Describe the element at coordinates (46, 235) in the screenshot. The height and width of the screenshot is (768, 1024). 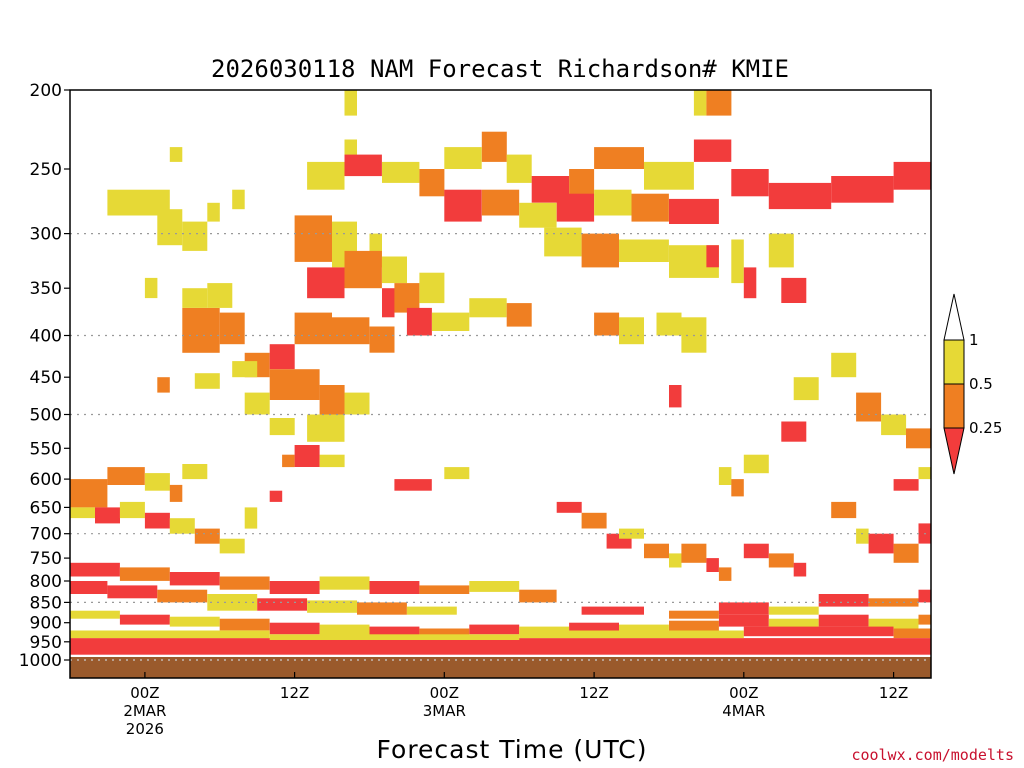
I see `y-tick-label-300: 300` at that location.